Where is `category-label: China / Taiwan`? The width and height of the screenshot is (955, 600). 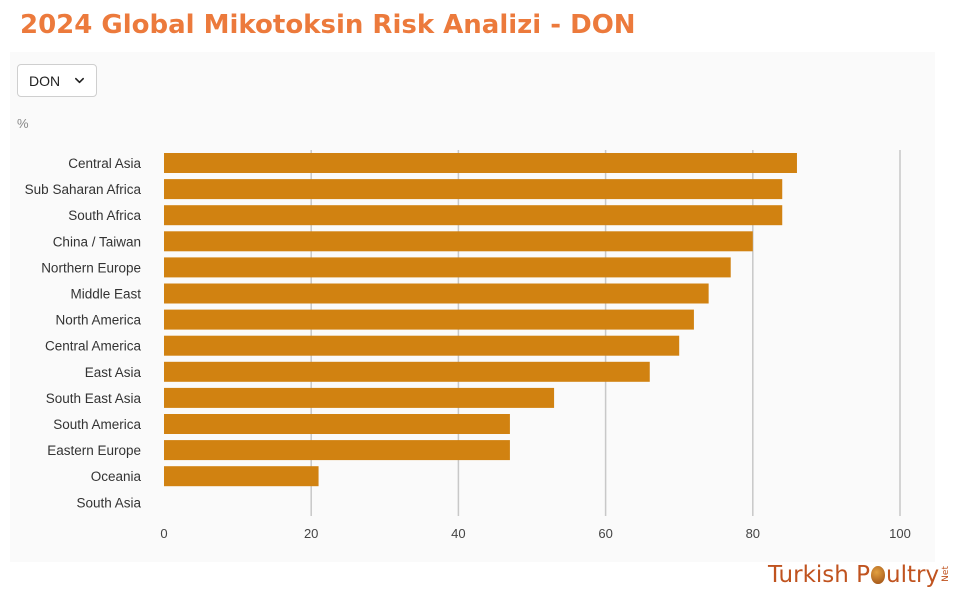 category-label: China / Taiwan is located at coordinates (97, 241).